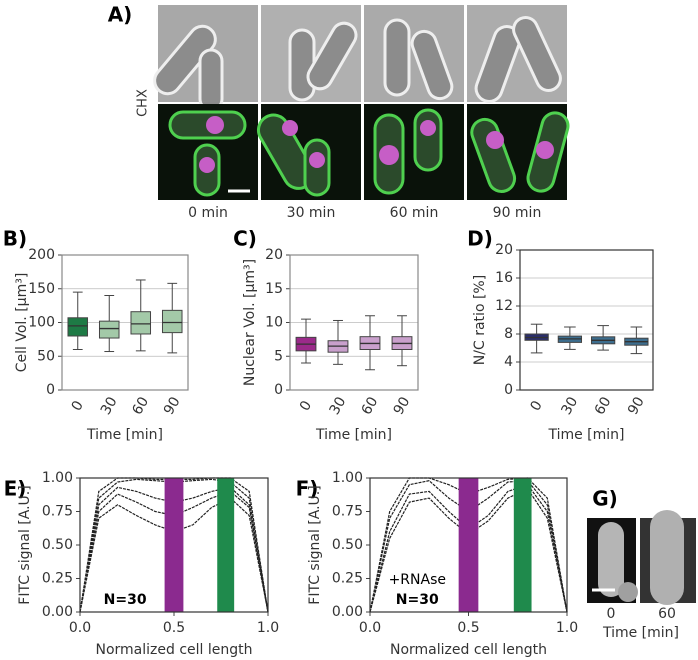  Describe the element at coordinates (208, 213) in the screenshot. I see `time-label: 0 min` at that location.